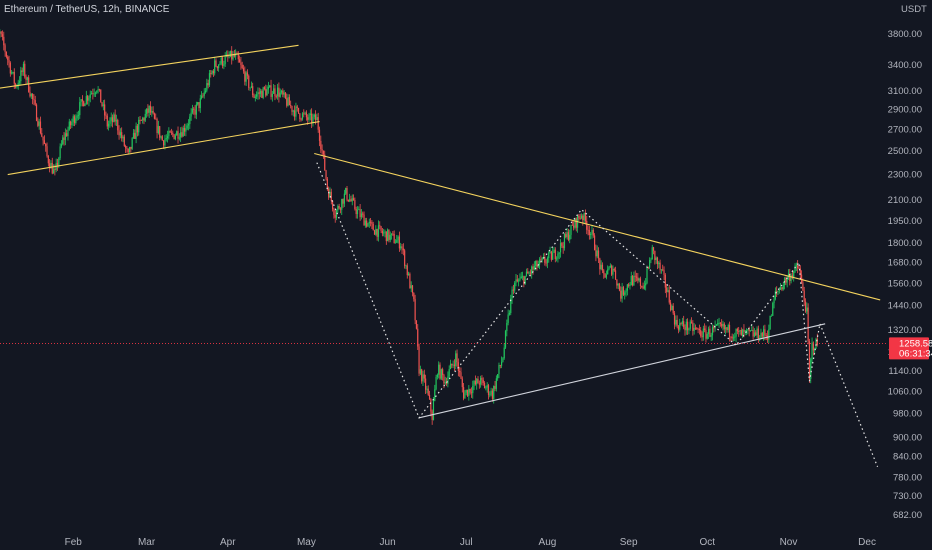 The image size is (932, 550). What do you see at coordinates (163, 148) in the screenshot?
I see `channel-lower-line` at bounding box center [163, 148].